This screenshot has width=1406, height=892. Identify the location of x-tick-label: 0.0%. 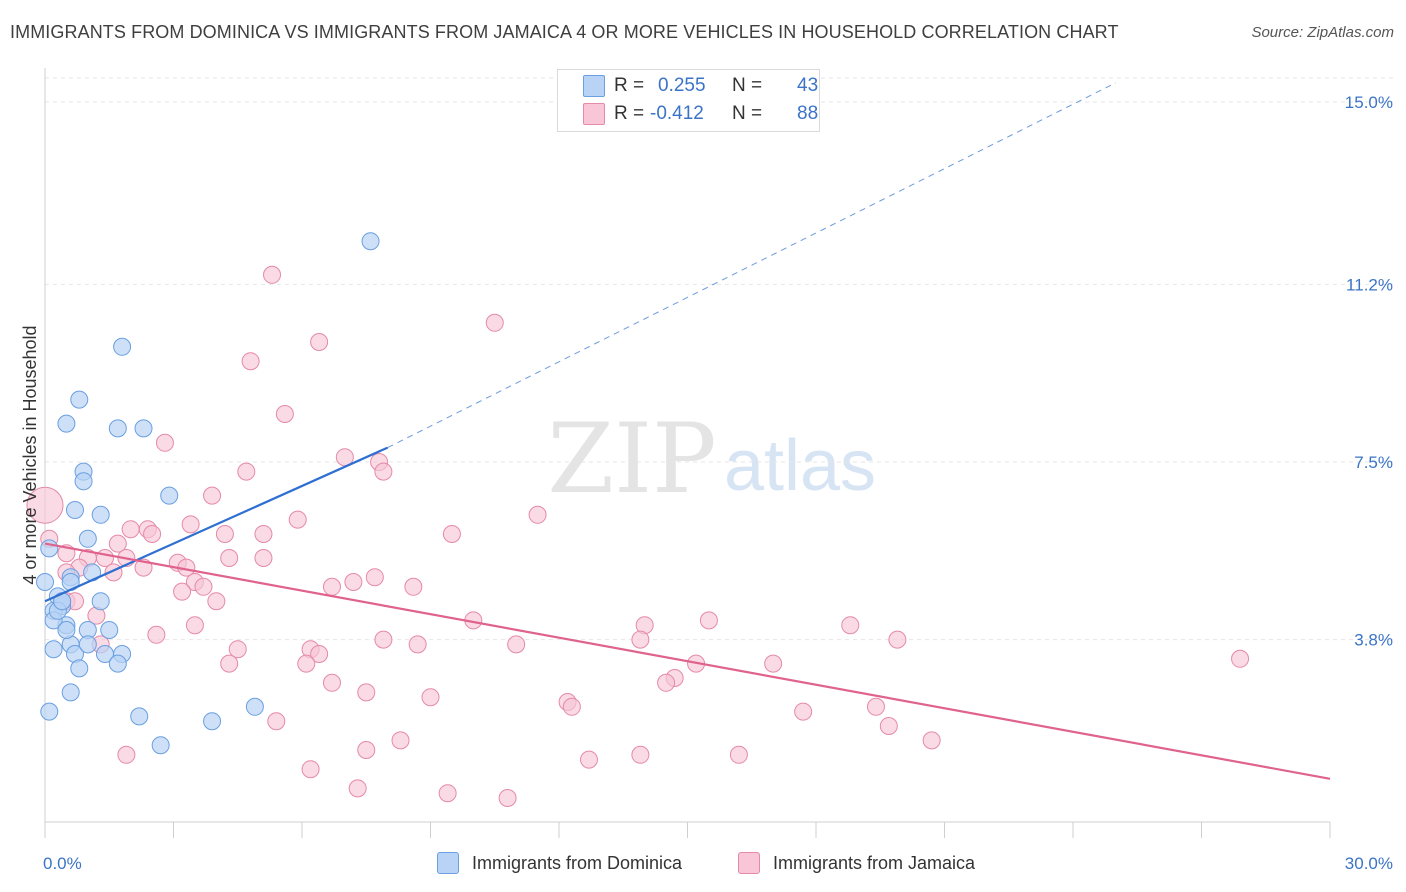
(62, 863).